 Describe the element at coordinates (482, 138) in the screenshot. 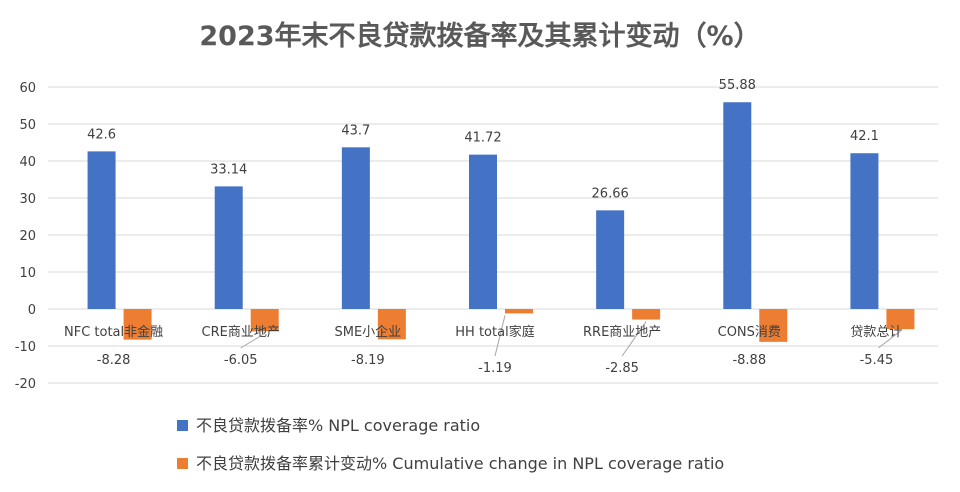

I see `data-label-npl-coverage: 41.72` at that location.